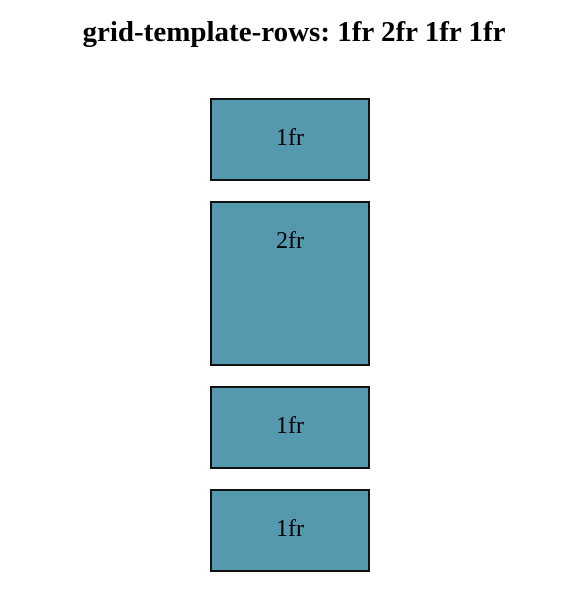 The height and width of the screenshot is (603, 588). Describe the element at coordinates (294, 32) in the screenshot. I see `page-title: grid-template-rows: 1fr 2fr 1fr 1fr` at that location.